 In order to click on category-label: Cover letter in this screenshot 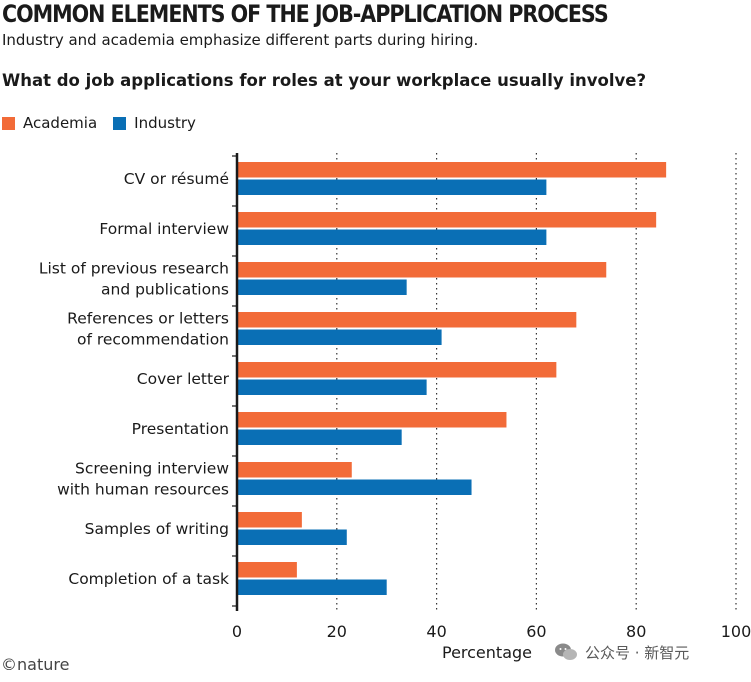, I will do `click(183, 379)`.